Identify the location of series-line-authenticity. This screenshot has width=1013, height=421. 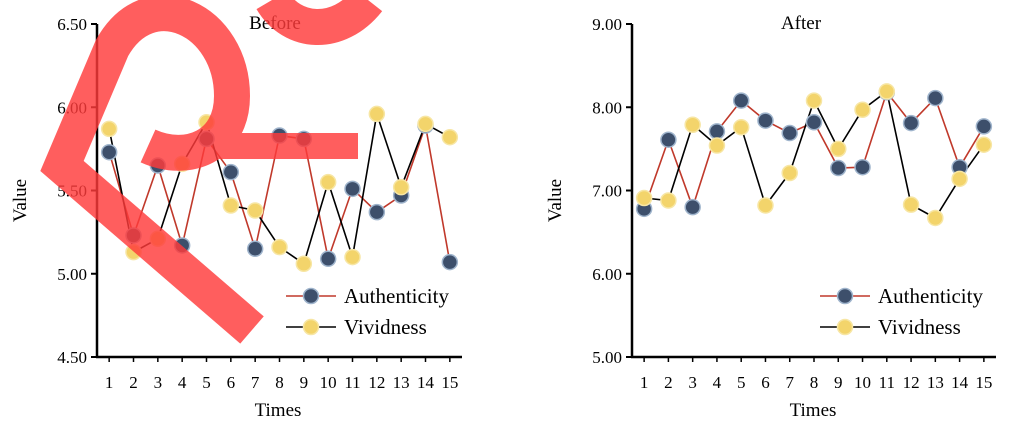
(814, 150).